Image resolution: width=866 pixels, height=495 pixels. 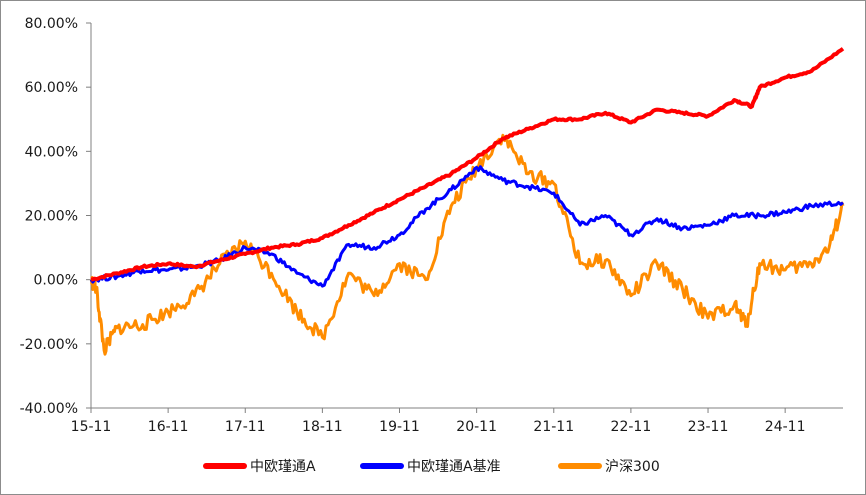 What do you see at coordinates (631, 427) in the screenshot?
I see `x-tick-label: 22-11` at bounding box center [631, 427].